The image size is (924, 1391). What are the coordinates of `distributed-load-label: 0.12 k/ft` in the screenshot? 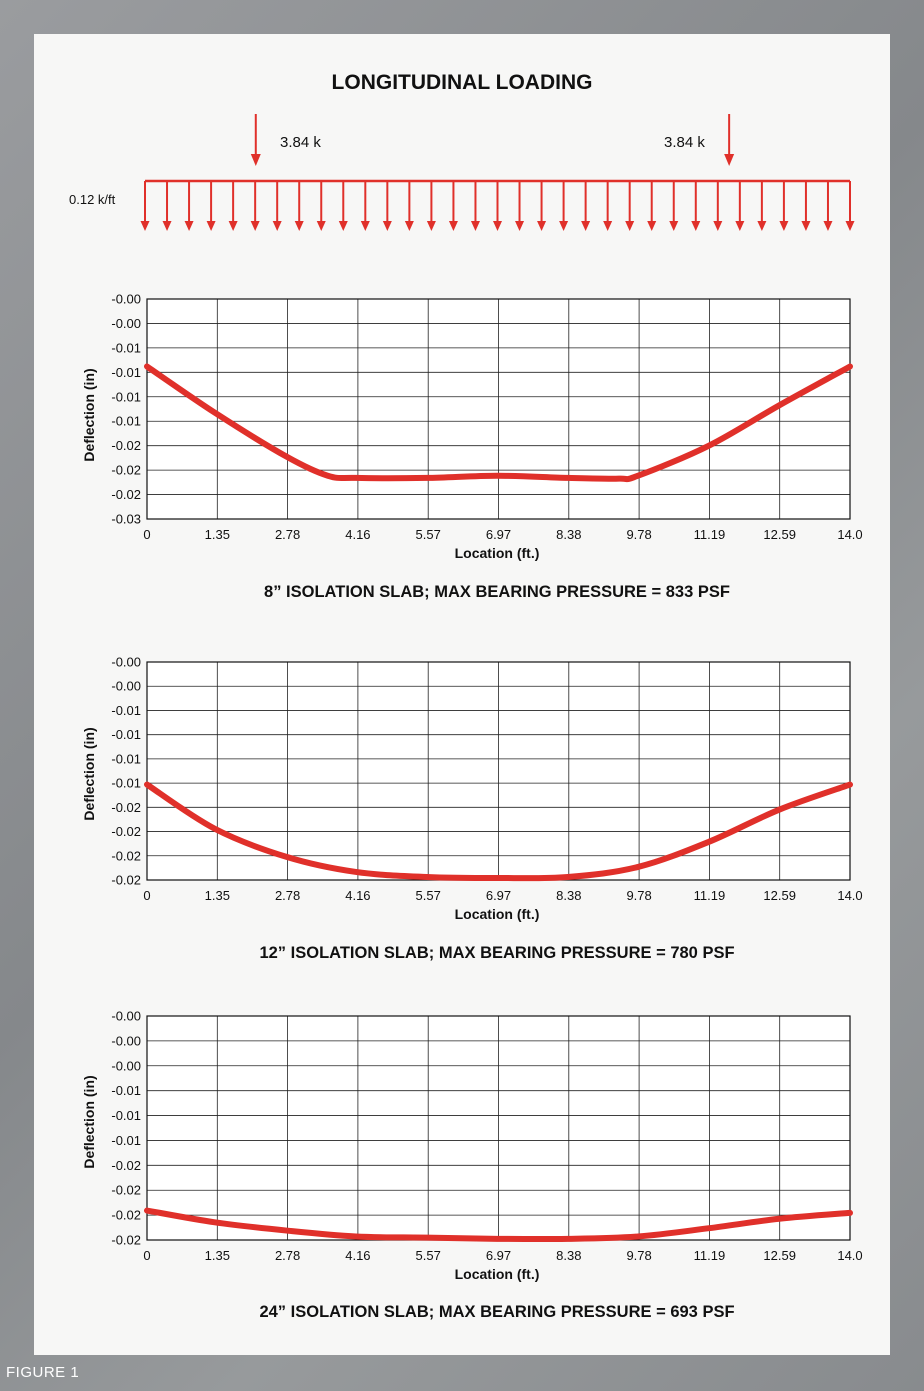 It's located at (92, 199).